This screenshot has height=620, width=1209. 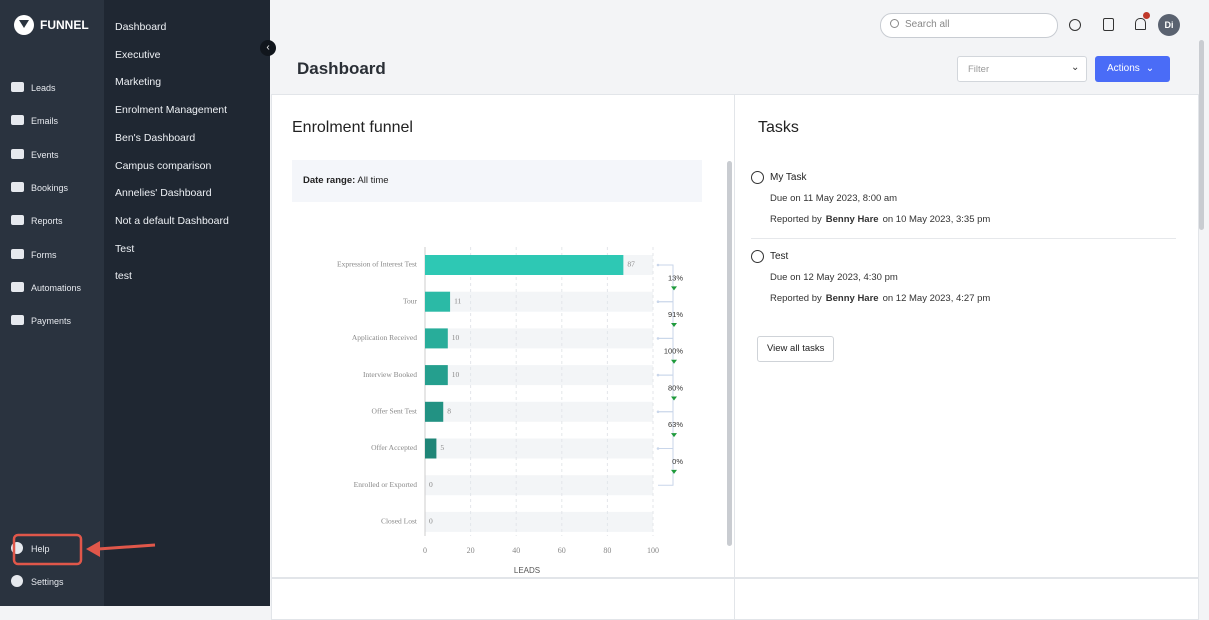 I want to click on x-axis-label: LEADS, so click(x=527, y=570).